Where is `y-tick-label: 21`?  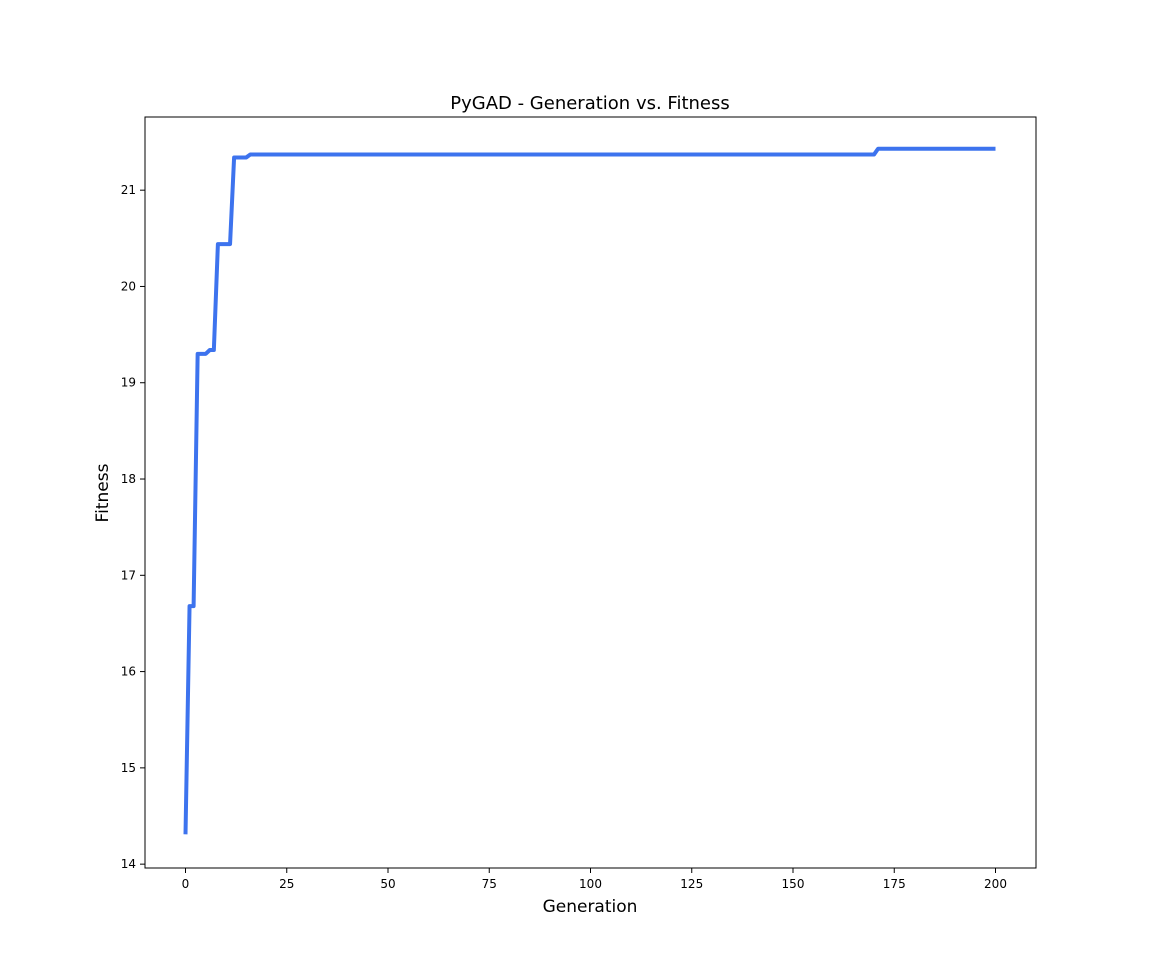 y-tick-label: 21 is located at coordinates (128, 190).